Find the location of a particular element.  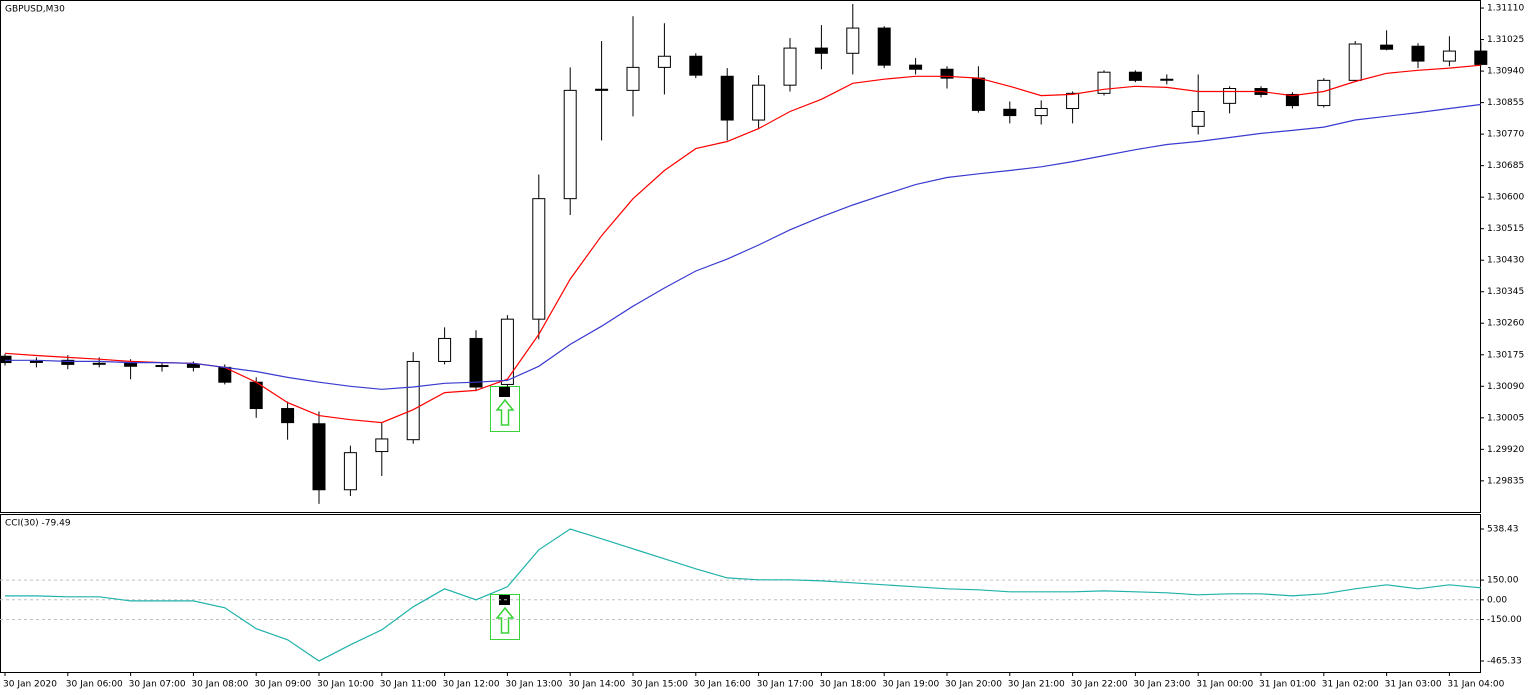

x-tick-label: 30 Jan 20:00 is located at coordinates (973, 685).